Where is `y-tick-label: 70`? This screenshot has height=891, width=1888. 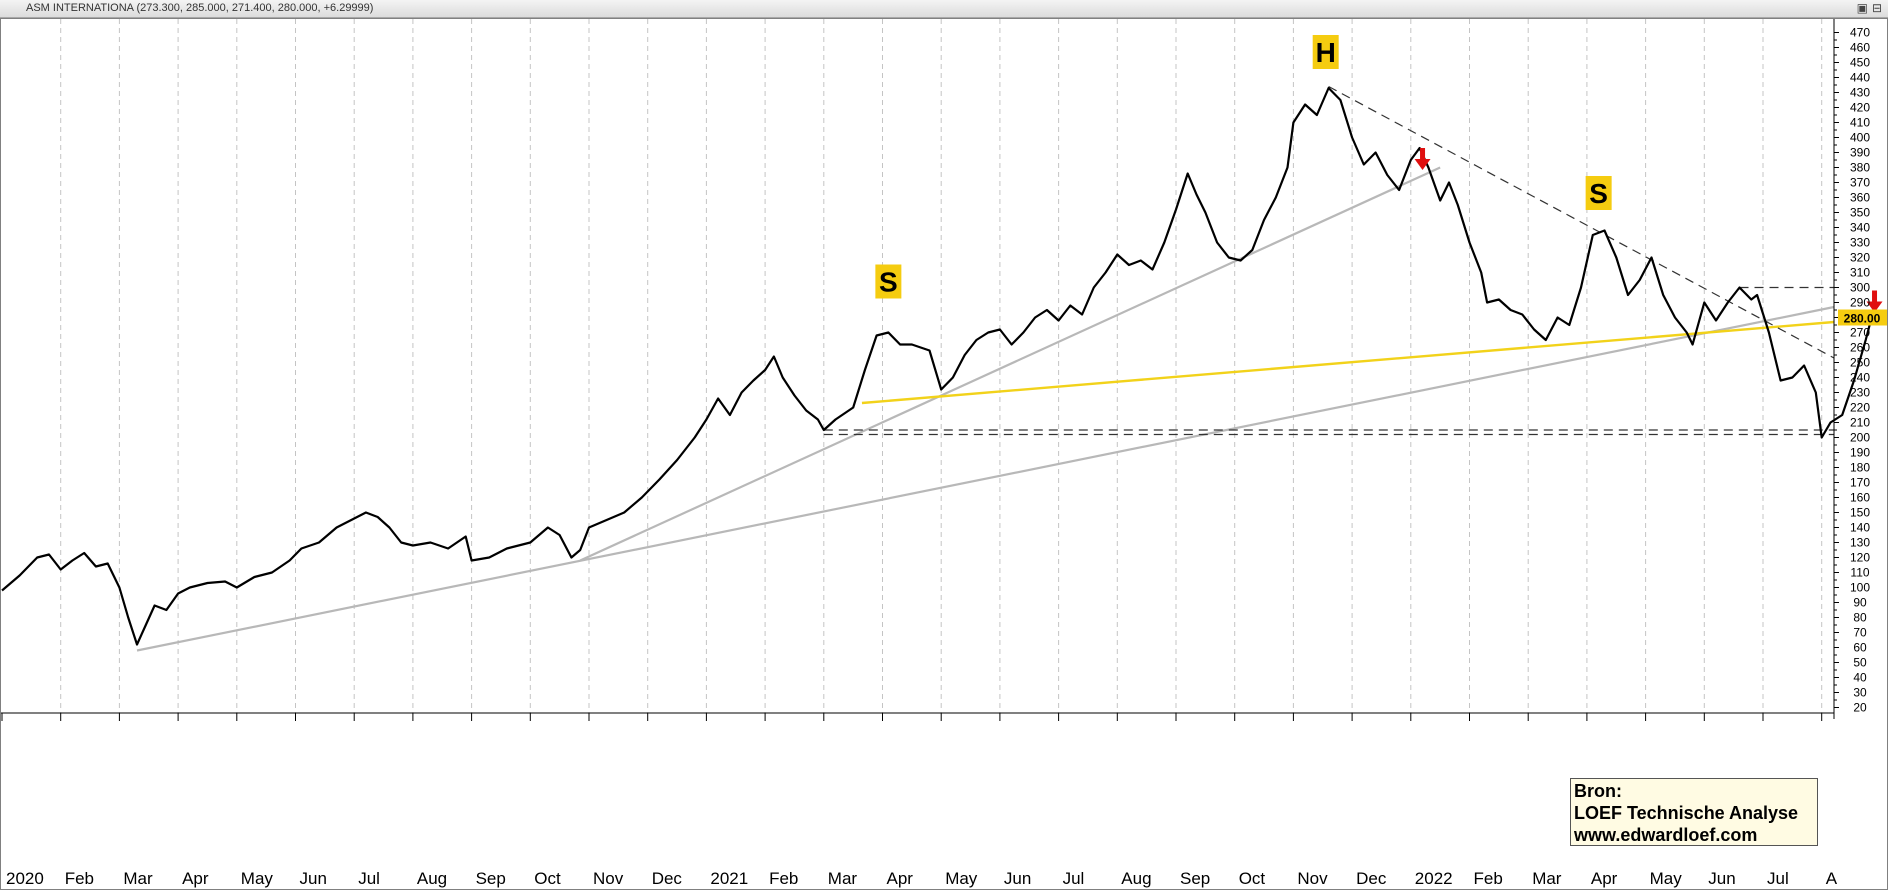
y-tick-label: 70 is located at coordinates (1860, 633).